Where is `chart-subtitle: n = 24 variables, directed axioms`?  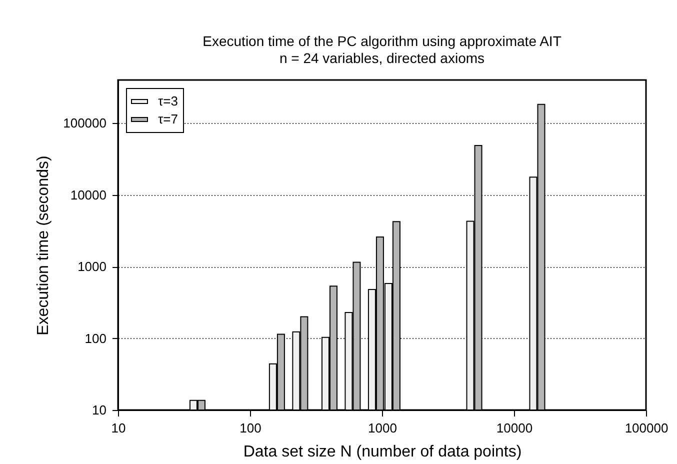
chart-subtitle: n = 24 variables, directed axioms is located at coordinates (382, 58).